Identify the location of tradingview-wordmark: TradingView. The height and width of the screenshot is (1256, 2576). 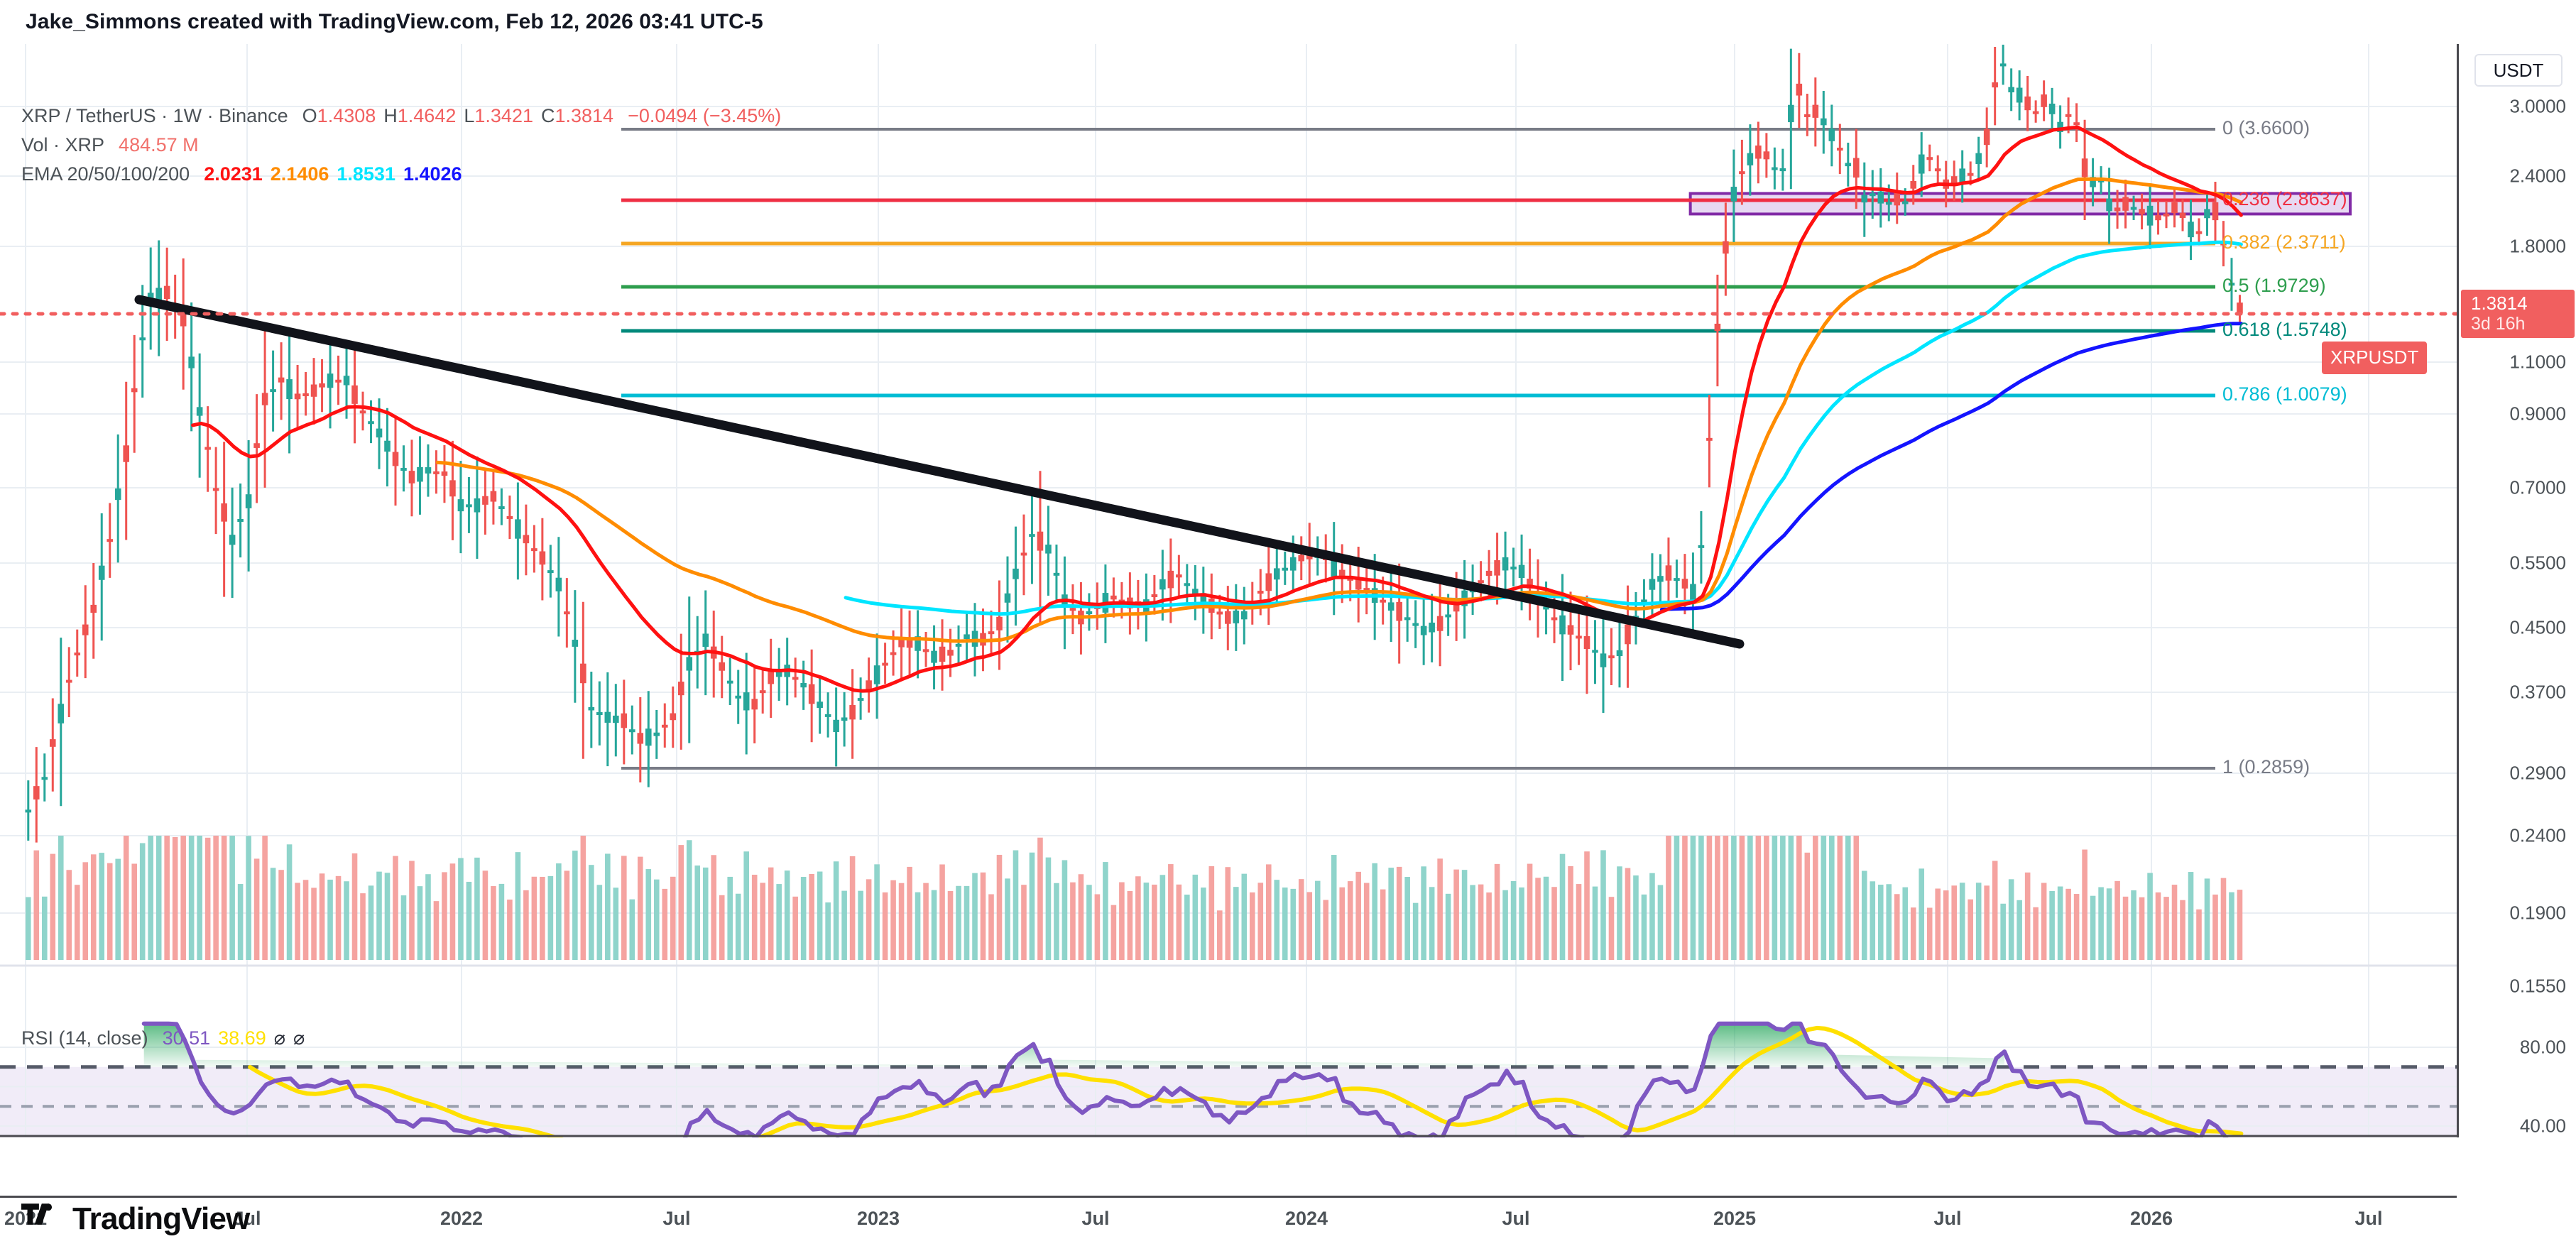
(161, 1218).